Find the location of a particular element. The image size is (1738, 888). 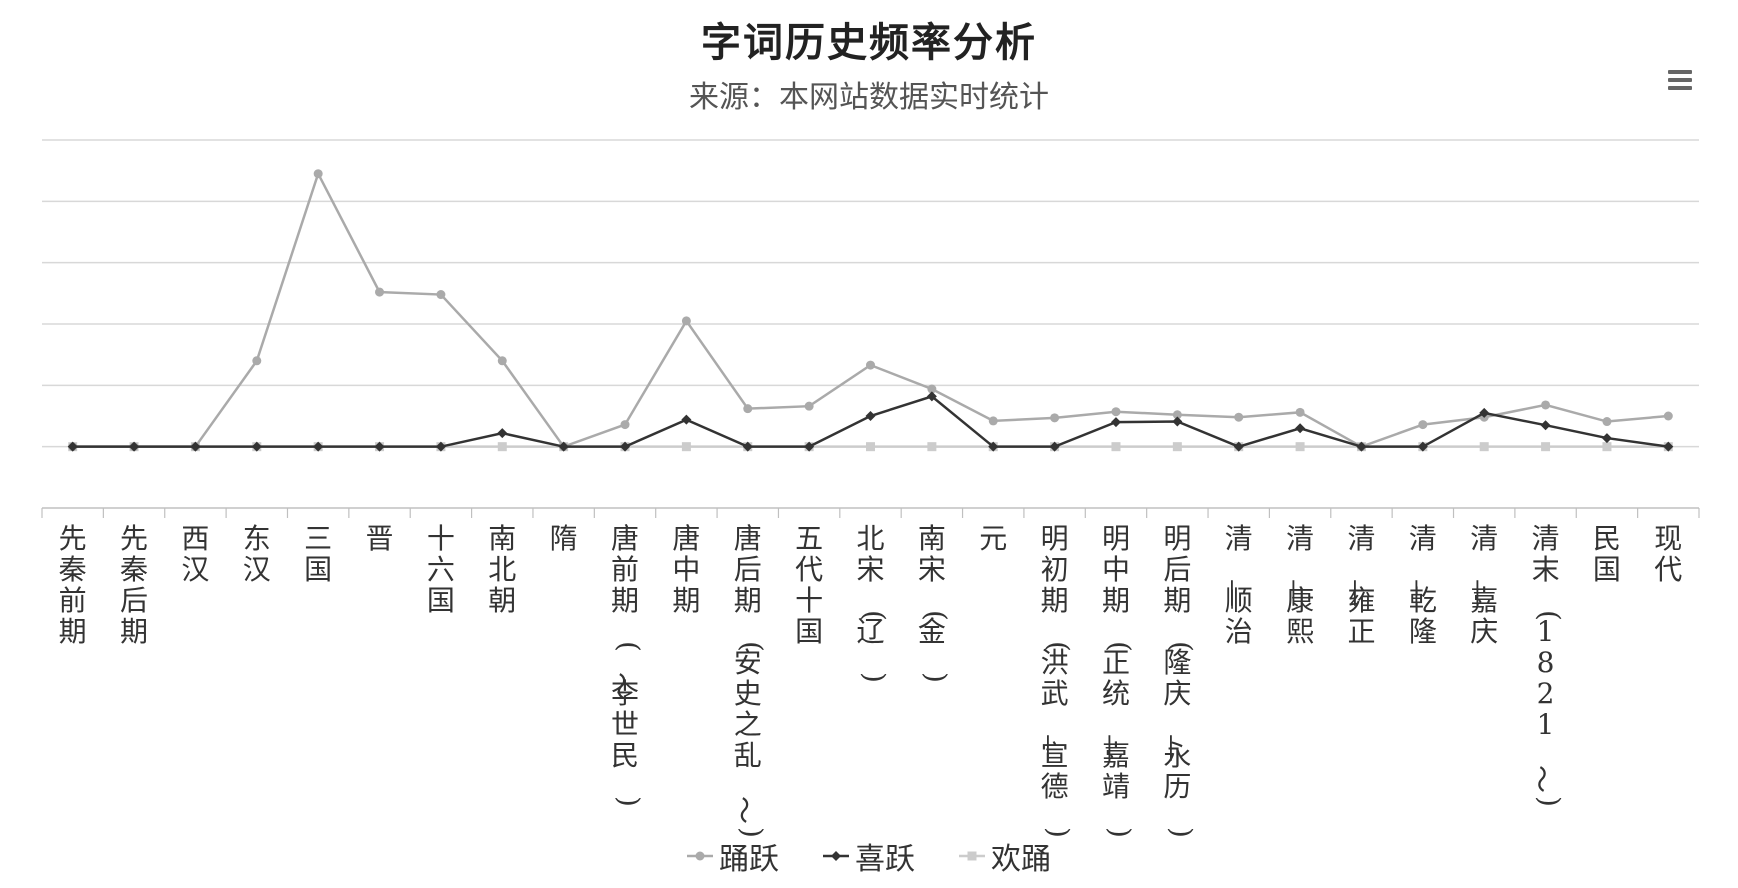

chart-subtitle: 来源：本网站数据实时统计 is located at coordinates (869, 97).